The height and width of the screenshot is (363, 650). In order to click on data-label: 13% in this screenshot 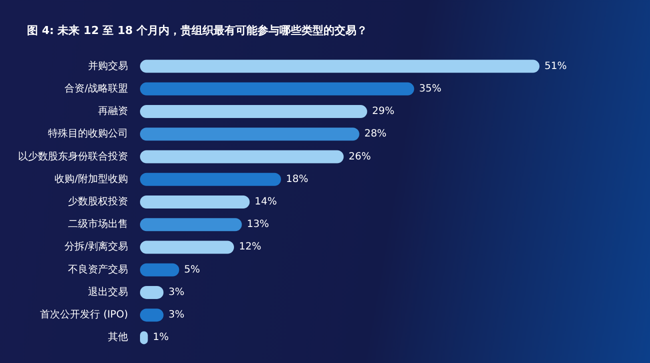, I will do `click(258, 224)`.